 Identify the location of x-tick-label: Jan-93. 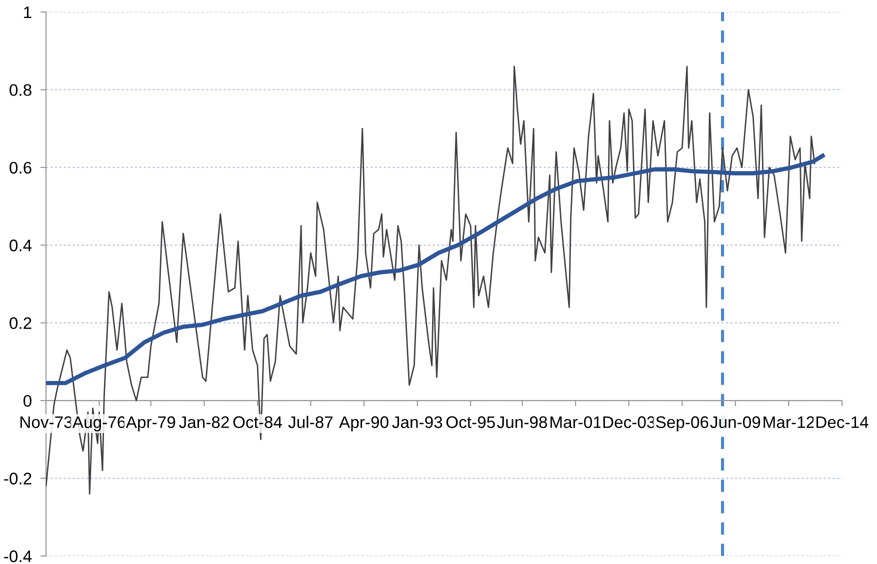
(417, 422).